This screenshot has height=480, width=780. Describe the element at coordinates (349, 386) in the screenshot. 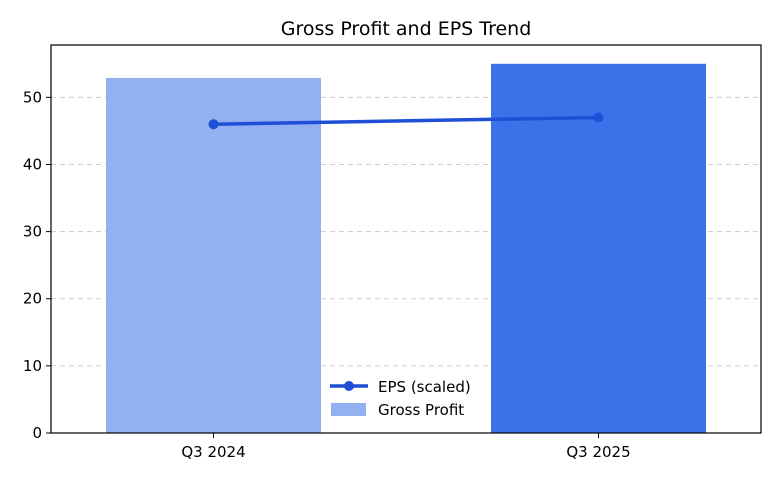

I see `legend-eps-marker-icon` at that location.